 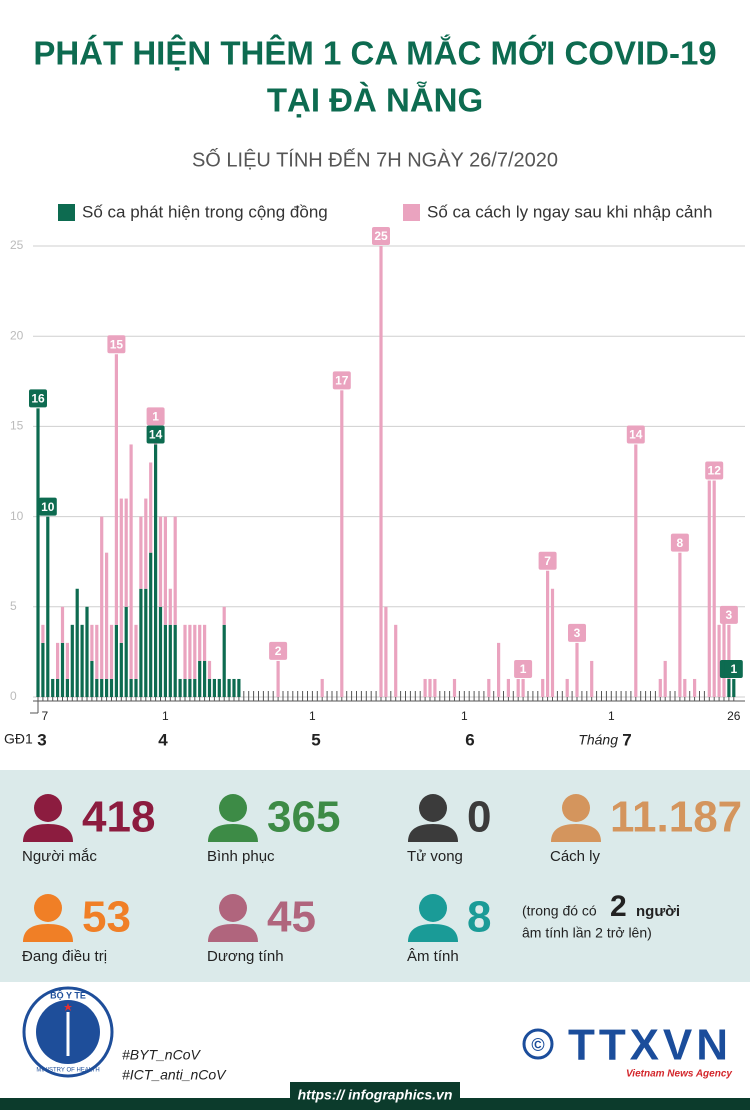 I want to click on stat-value: 8, so click(x=479, y=917).